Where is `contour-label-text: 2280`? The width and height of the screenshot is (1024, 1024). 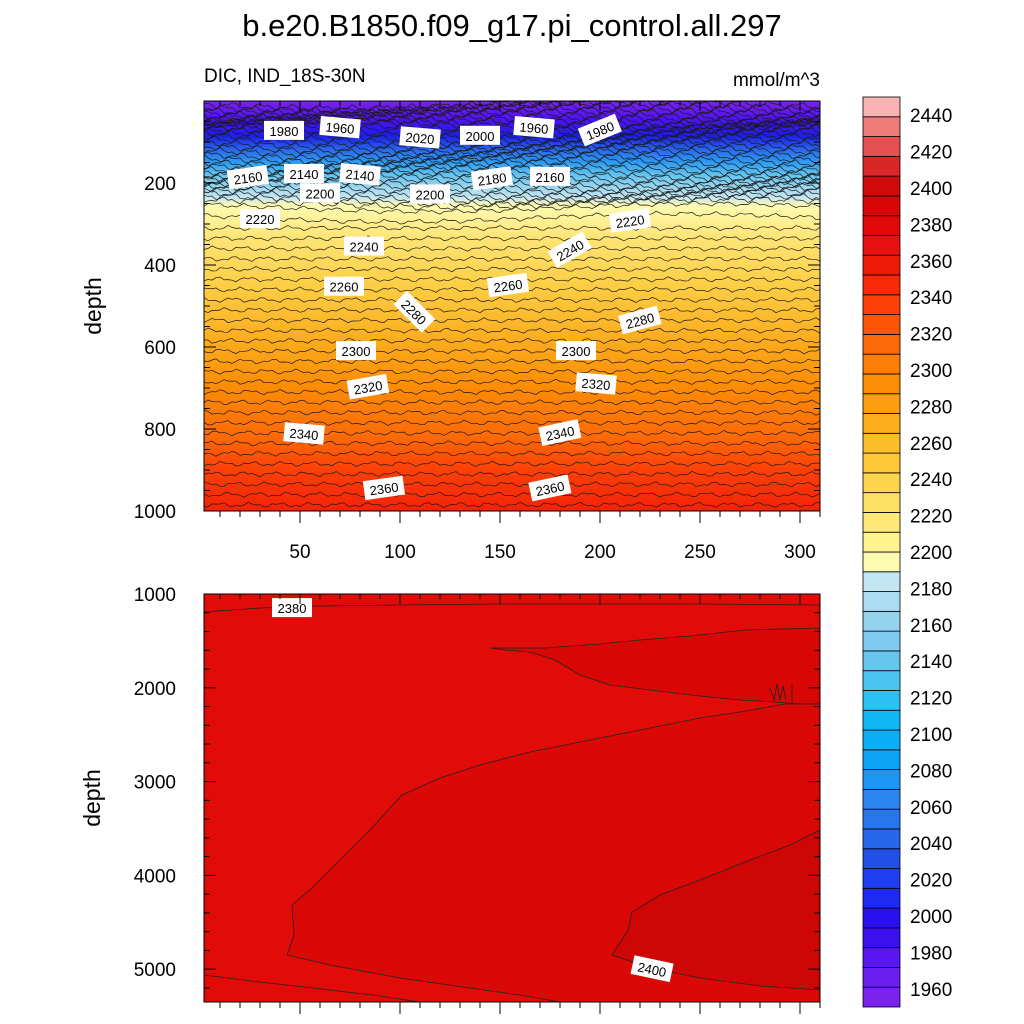 contour-label-text: 2280 is located at coordinates (640, 321).